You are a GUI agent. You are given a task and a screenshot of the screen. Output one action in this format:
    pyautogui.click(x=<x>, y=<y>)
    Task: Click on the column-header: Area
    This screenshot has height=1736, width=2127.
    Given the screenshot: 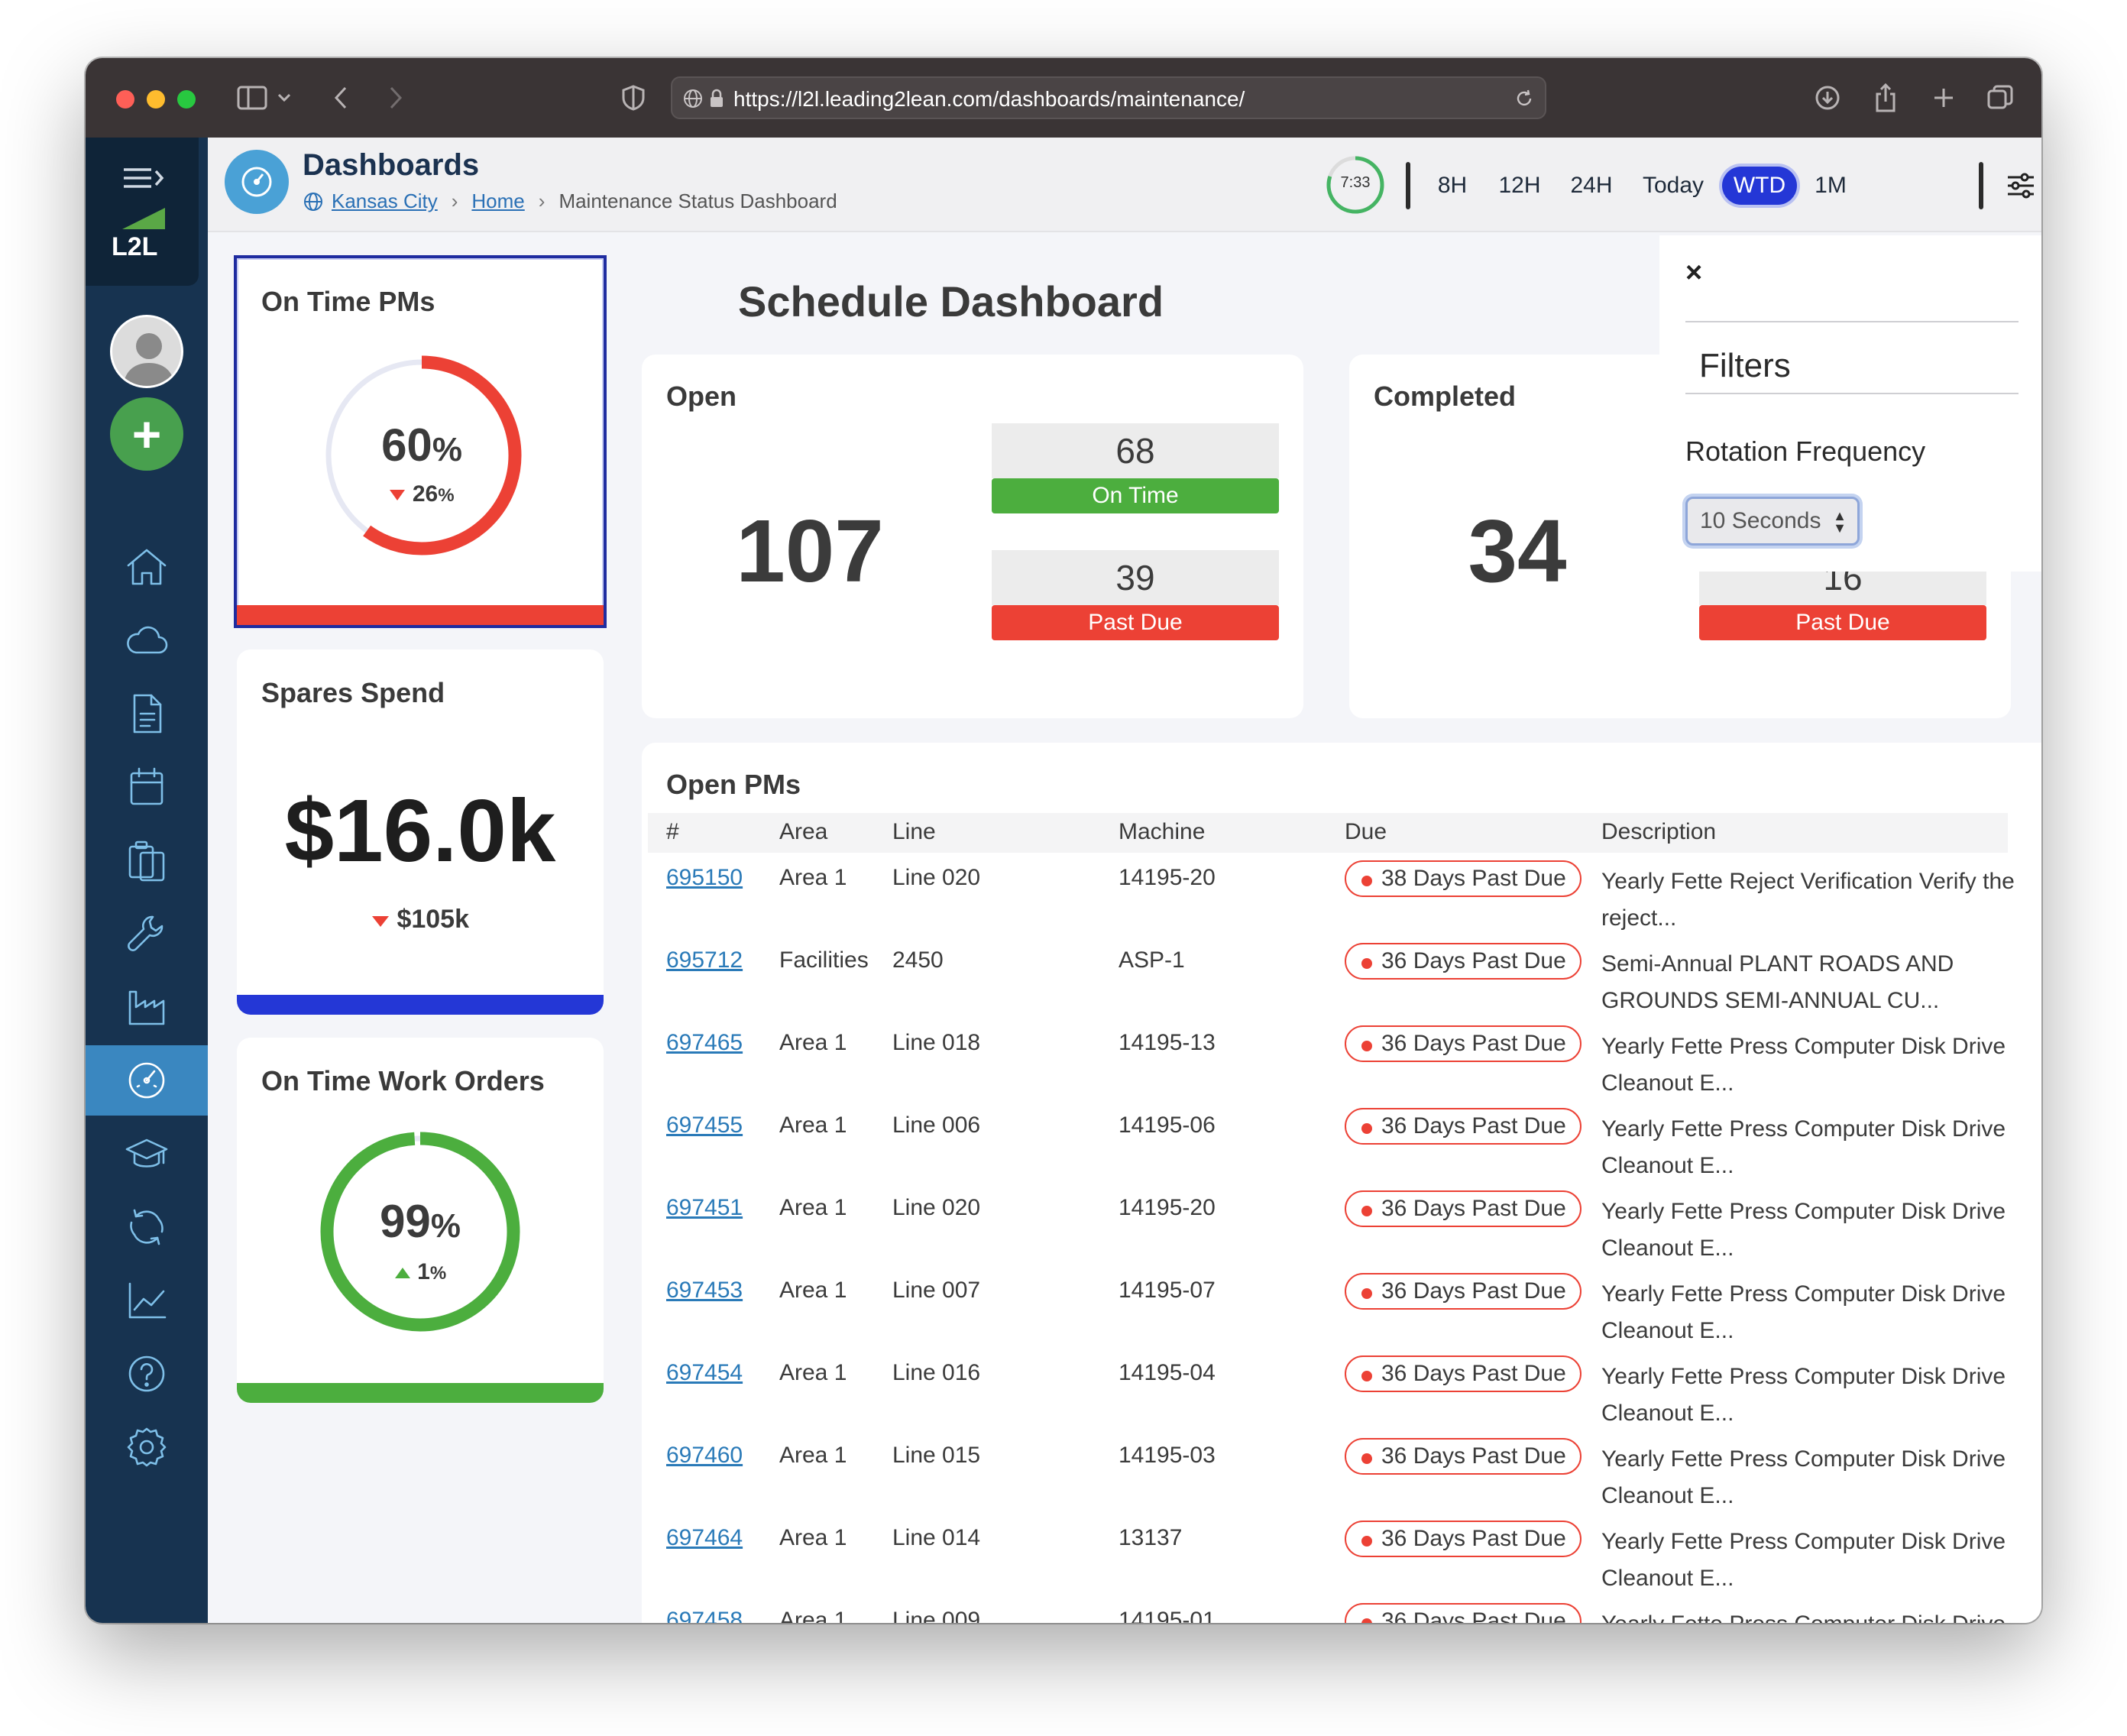 What is the action you would take?
    pyautogui.click(x=803, y=831)
    